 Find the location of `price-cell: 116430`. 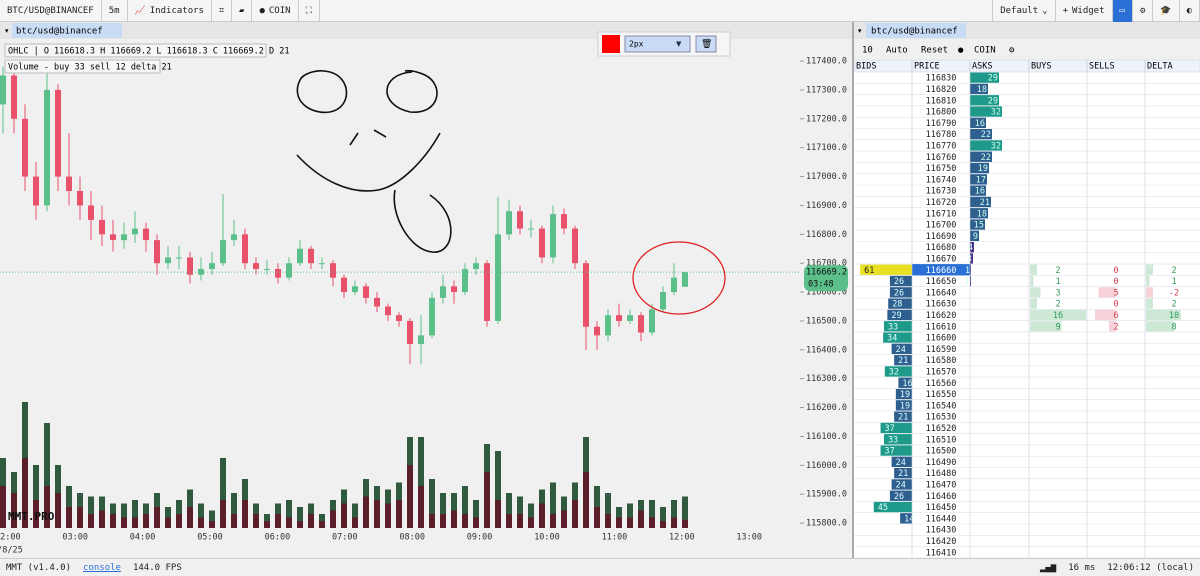

price-cell: 116430 is located at coordinates (941, 531).